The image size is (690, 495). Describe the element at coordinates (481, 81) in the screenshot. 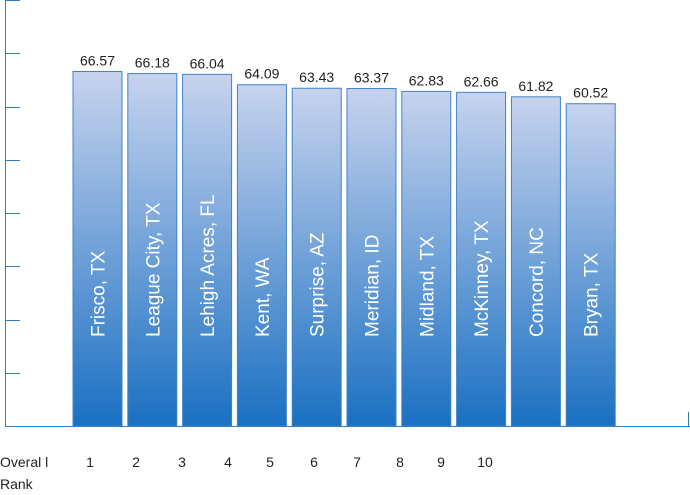

I see `value-label: 62.66` at that location.